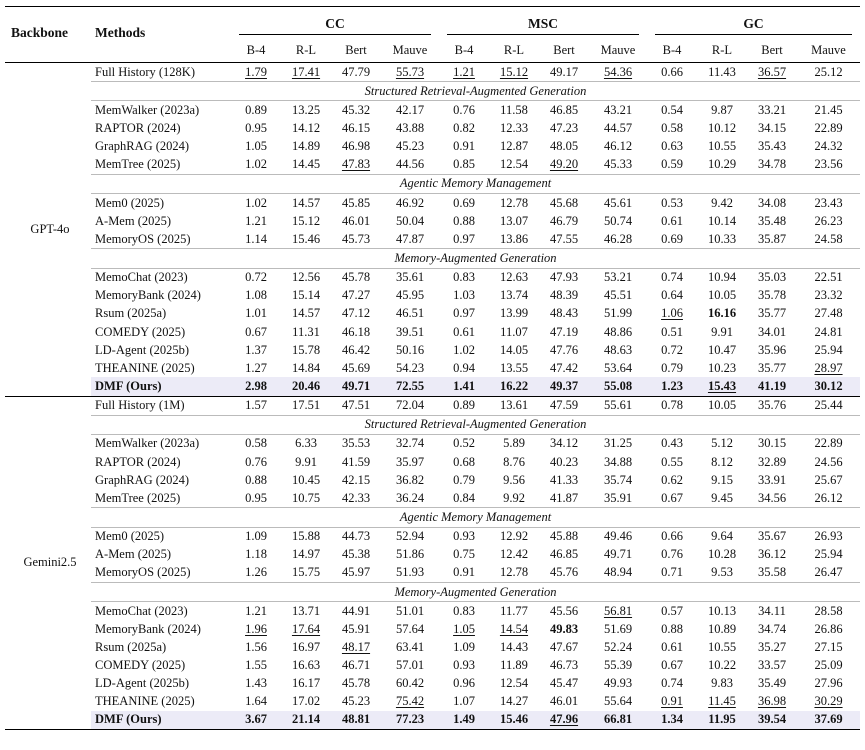 Image resolution: width=865 pixels, height=750 pixels. Describe the element at coordinates (618, 555) in the screenshot. I see `metric-value: 49.71` at that location.